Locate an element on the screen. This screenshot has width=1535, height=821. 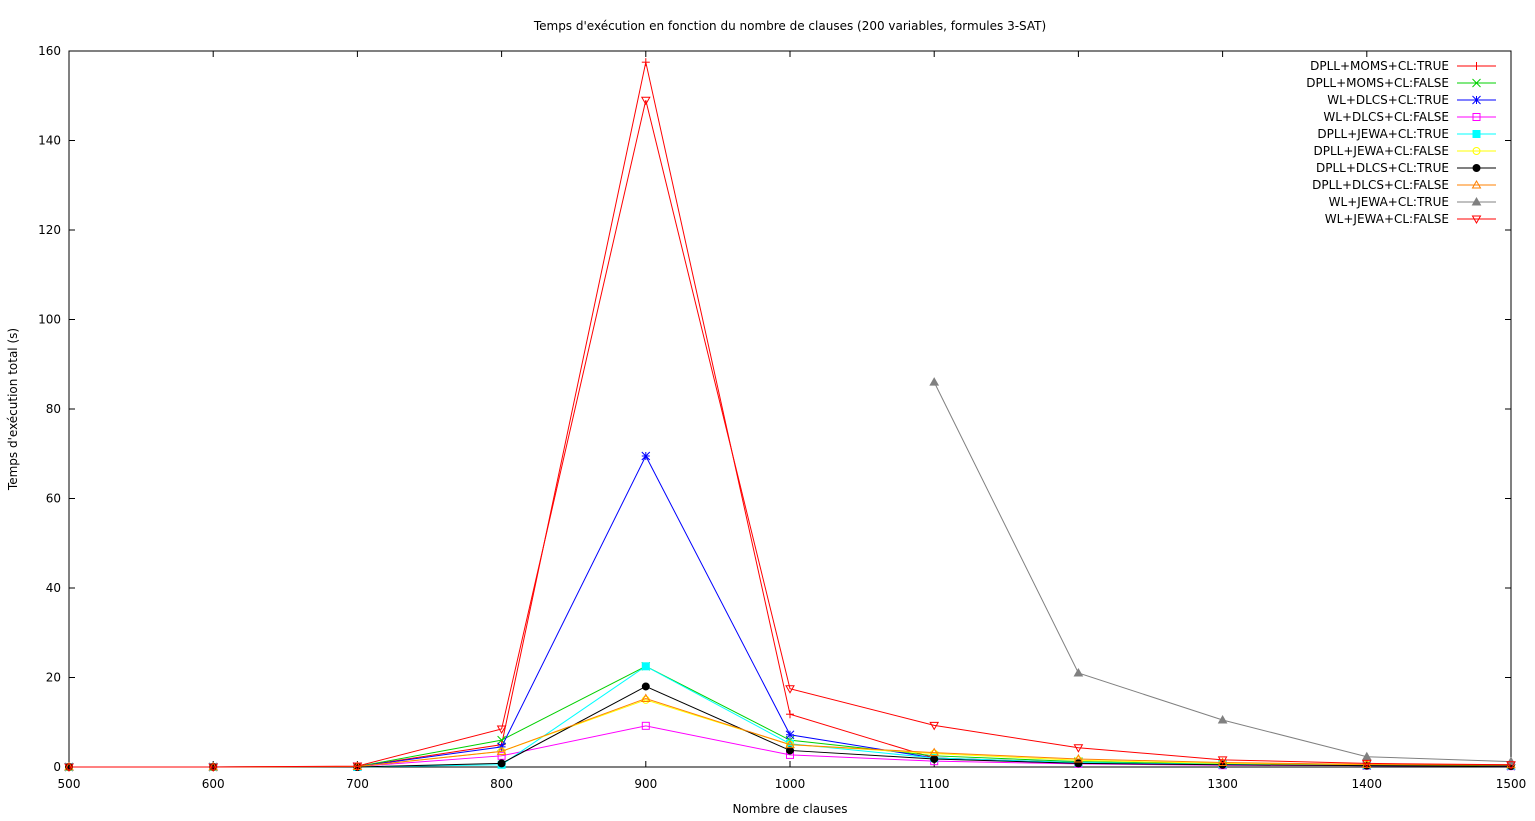
legend-label: DPLL+MOMS+CL:TRUE is located at coordinates (1379, 66).